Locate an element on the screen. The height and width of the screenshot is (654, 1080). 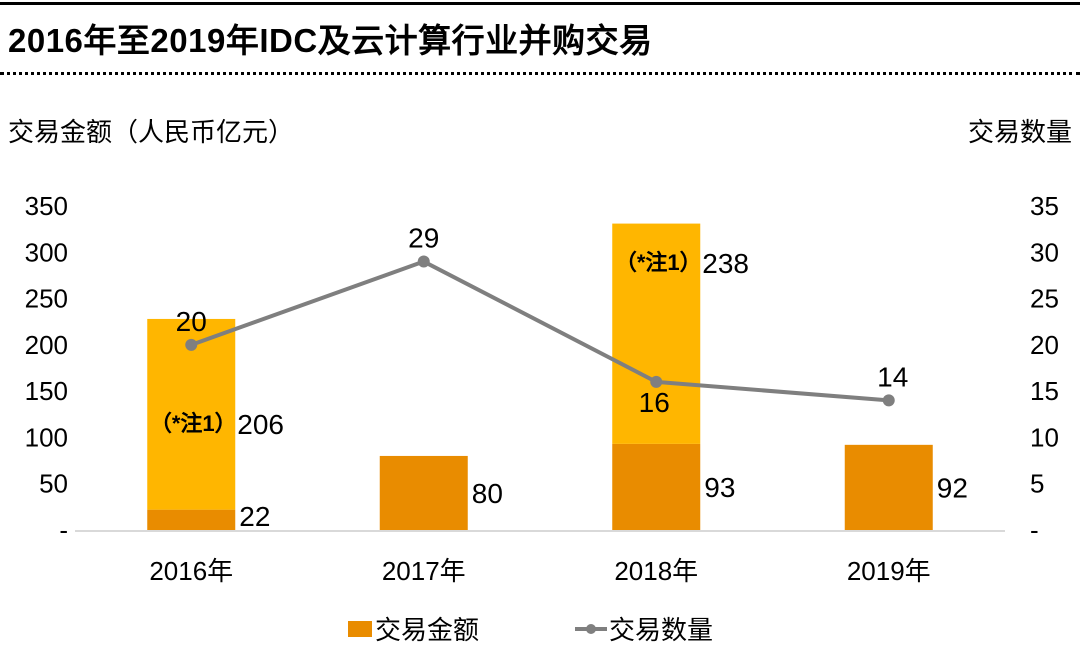
y-tick-right: 25 is located at coordinates (1044, 299).